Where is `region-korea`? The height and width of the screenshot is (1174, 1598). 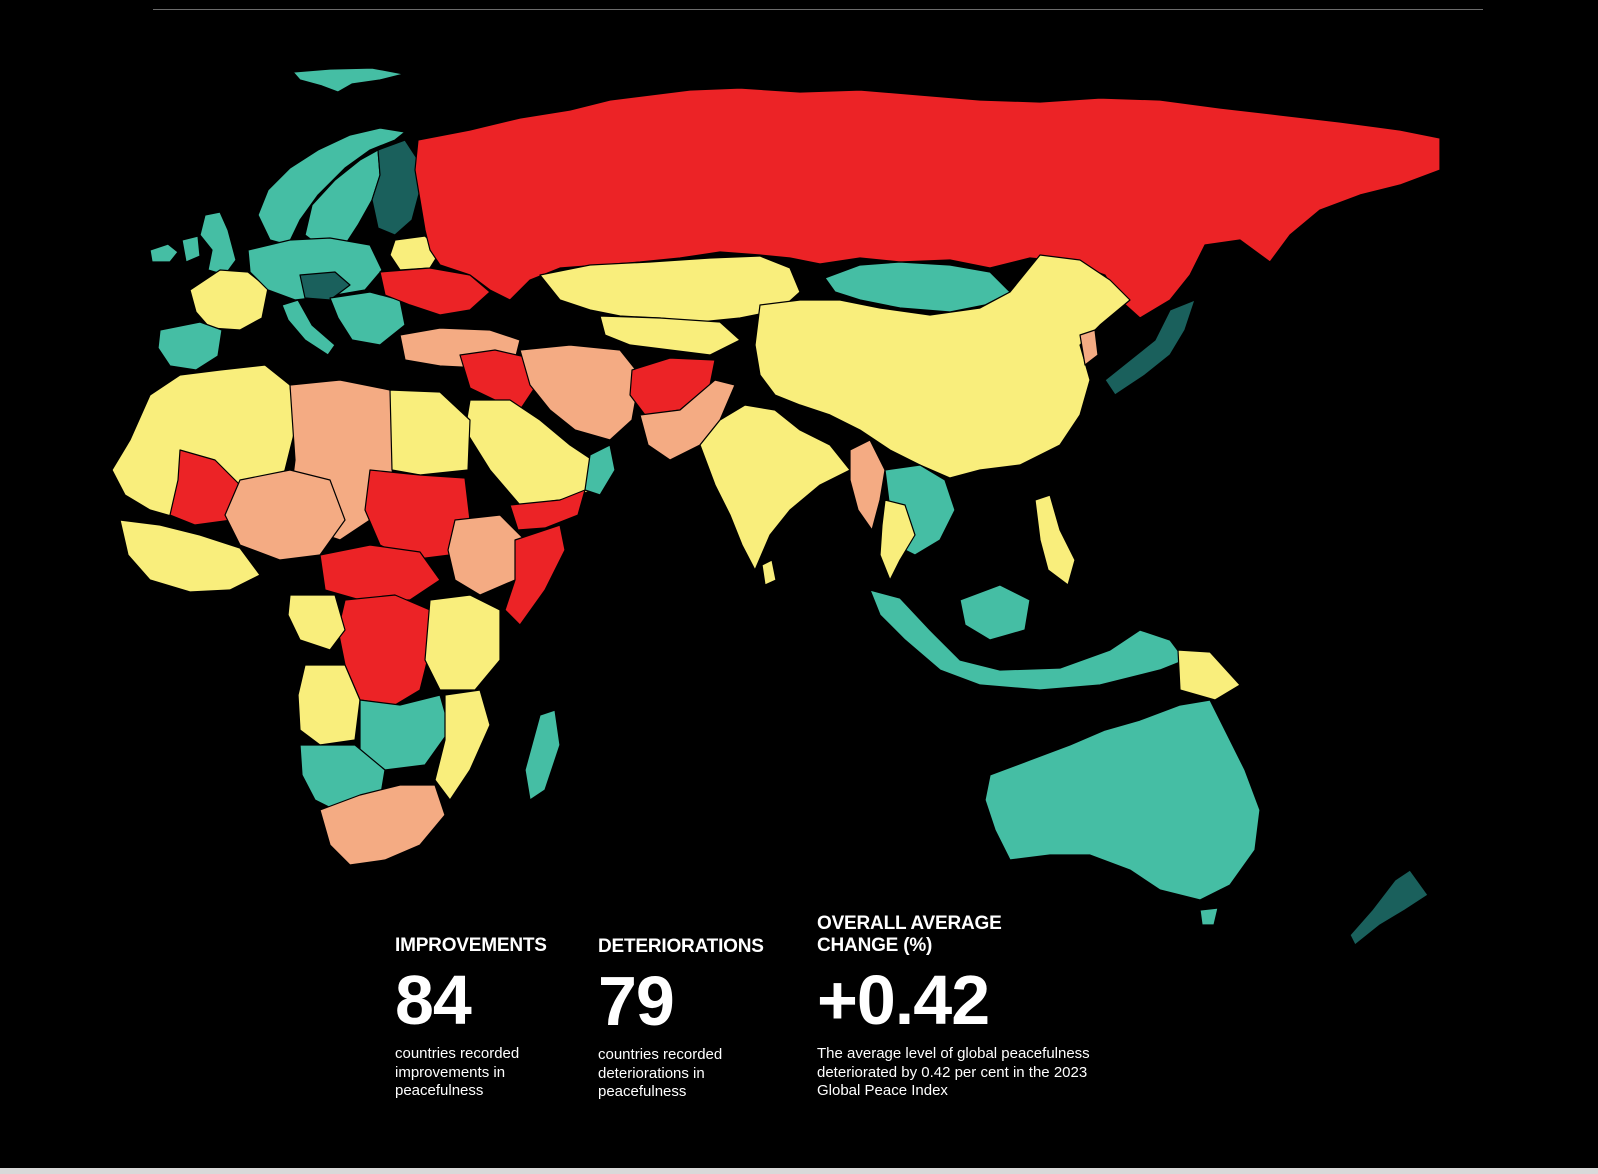
region-korea is located at coordinates (1089, 347).